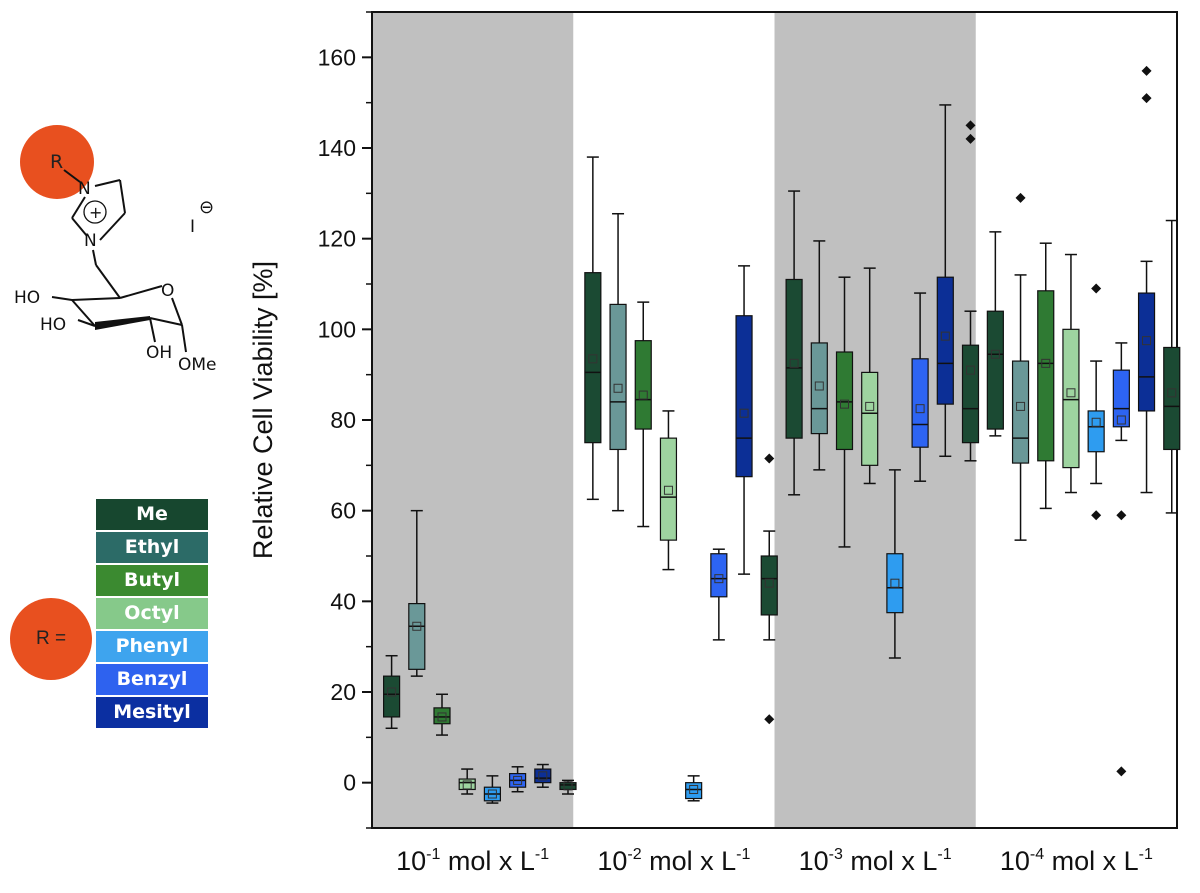 The image size is (1200, 893). Describe the element at coordinates (263, 410) in the screenshot. I see `y-axis-label: Relative Cell Viability [%]` at that location.